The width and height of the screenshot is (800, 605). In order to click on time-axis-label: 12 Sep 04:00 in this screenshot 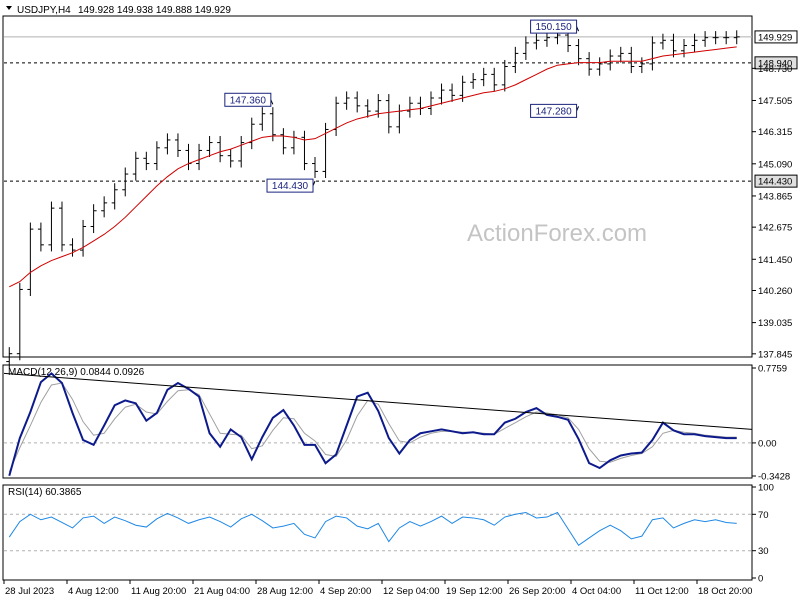, I will do `click(411, 591)`.